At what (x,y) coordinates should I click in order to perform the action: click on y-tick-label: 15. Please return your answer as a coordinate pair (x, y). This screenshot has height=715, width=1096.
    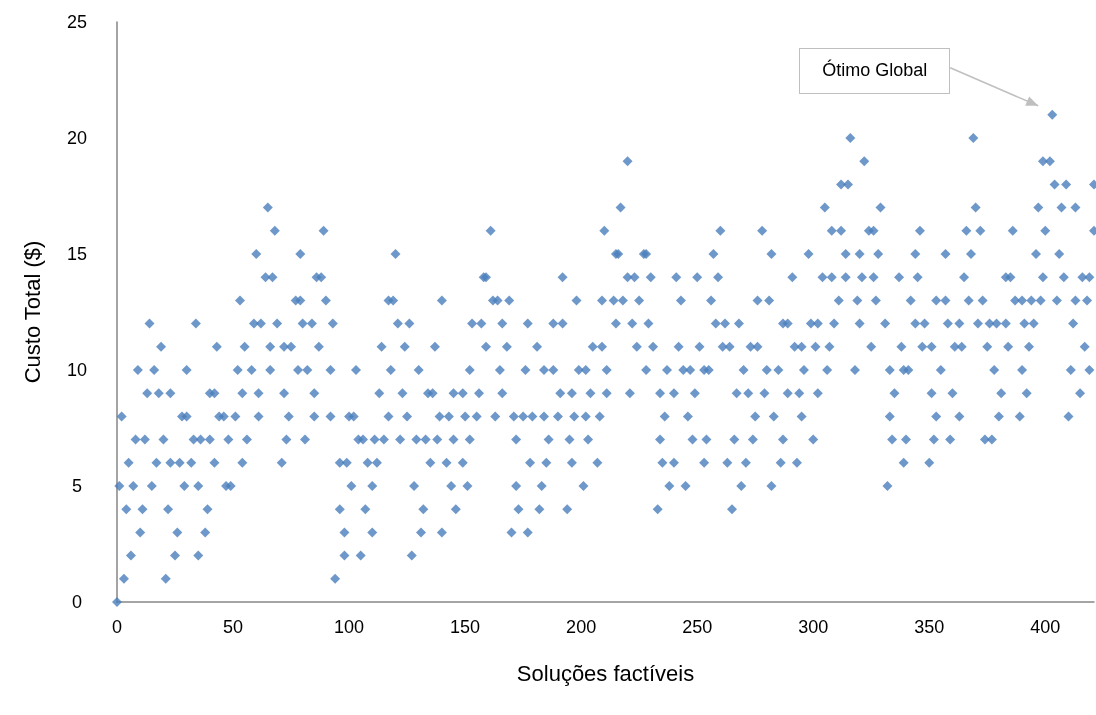
    Looking at the image, I should click on (77, 254).